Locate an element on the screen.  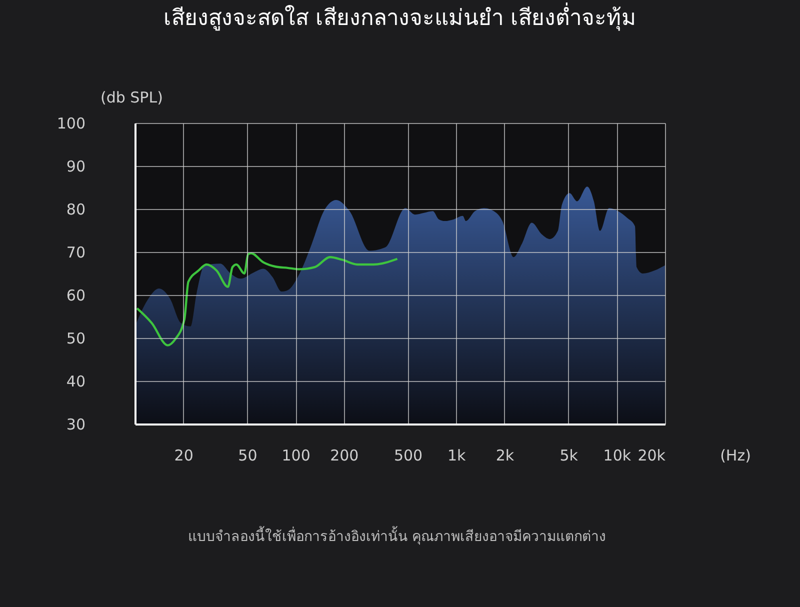
text: แบบจำลองนี้ใช้เพื่อการอ้างอิงเท่านั้น คุณภาพเสียงอาจมีความแตกต่าง is located at coordinates (397, 535).